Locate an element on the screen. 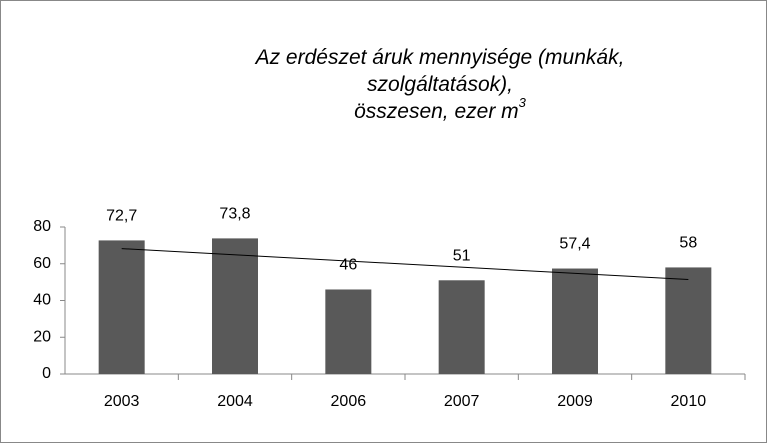 The height and width of the screenshot is (444, 768). x-tick-label: 2004 is located at coordinates (235, 401).